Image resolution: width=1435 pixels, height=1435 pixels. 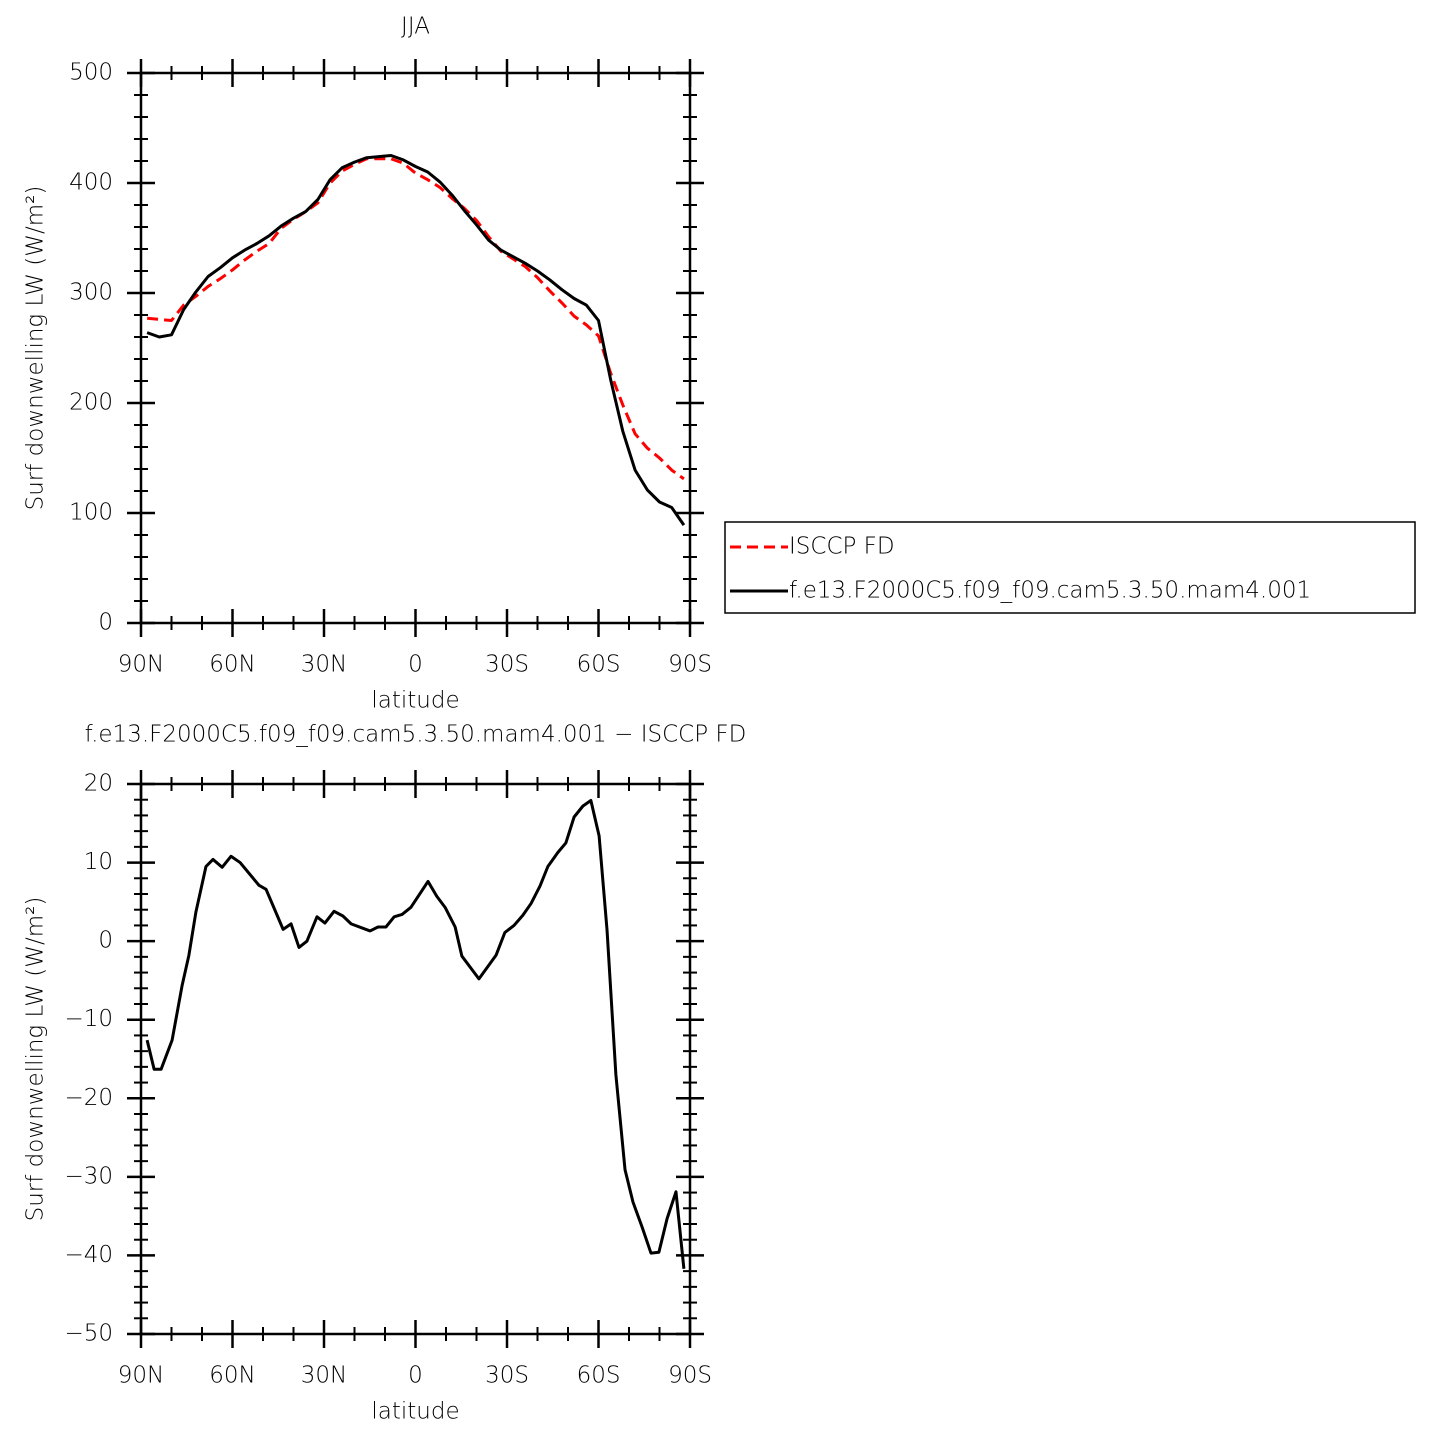 I want to click on chart-title: JJA, so click(x=415, y=27).